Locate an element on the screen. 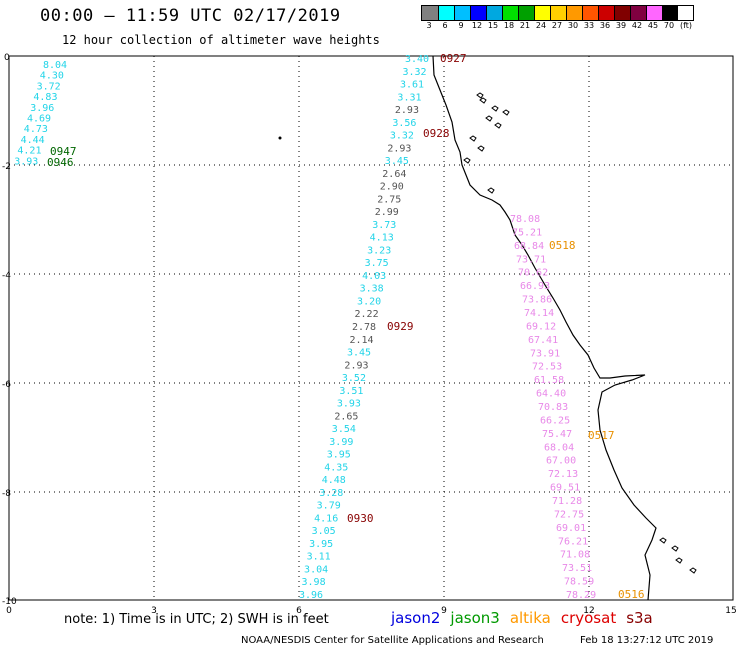 This screenshot has height=650, width=740. wave-height-label: 3.93 is located at coordinates (349, 404).